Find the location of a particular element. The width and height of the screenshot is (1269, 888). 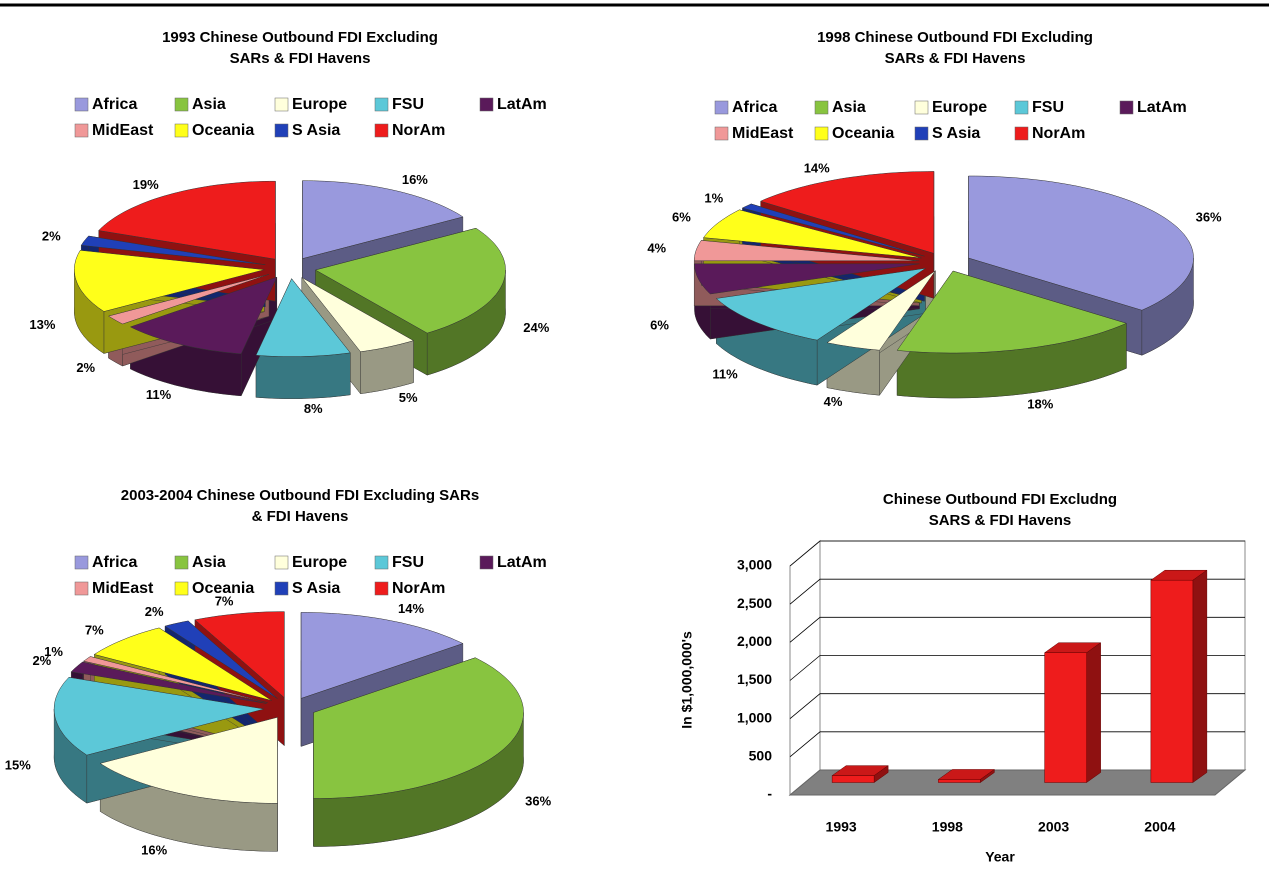

x-tick-label: 1998 is located at coordinates (947, 827).